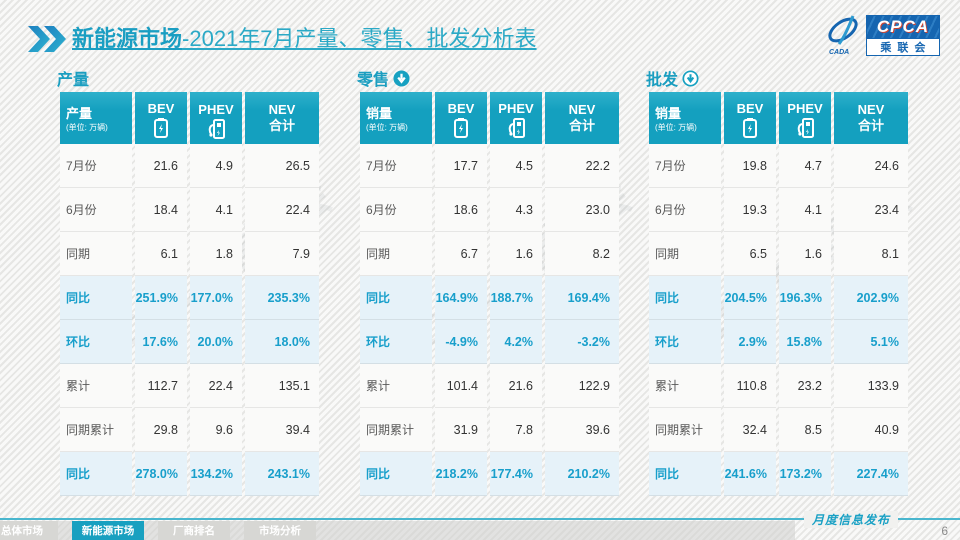 This screenshot has height=540, width=960. I want to click on cell-value: 235.3%, so click(282, 298).